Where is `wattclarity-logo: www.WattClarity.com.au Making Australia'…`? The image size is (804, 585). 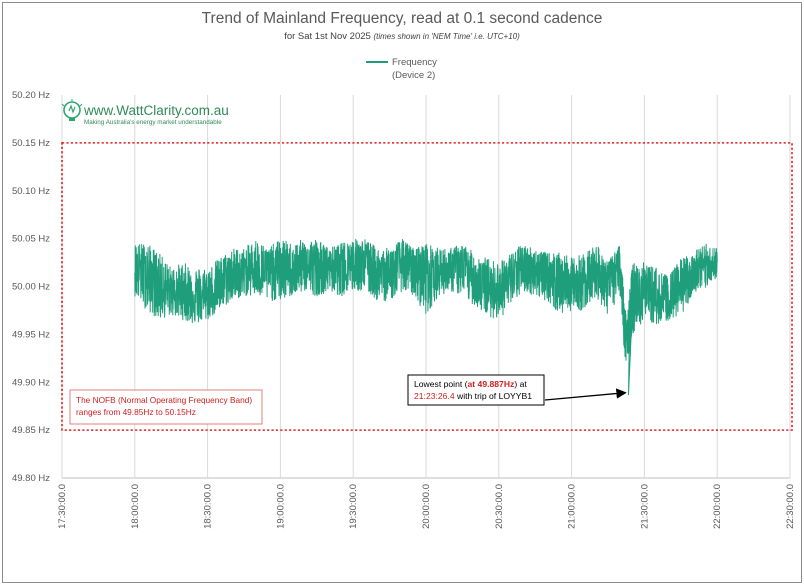 wattclarity-logo: www.WattClarity.com.au Making Australia'… is located at coordinates (145, 112).